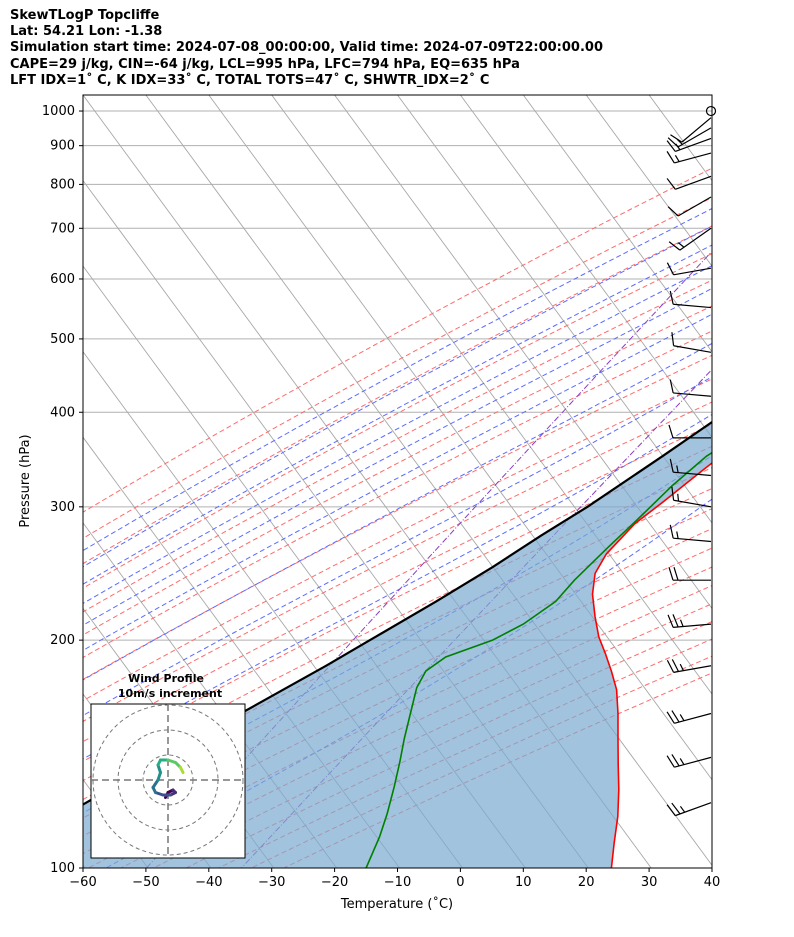 The height and width of the screenshot is (937, 794). I want to click on x-tick-label: 20, so click(586, 882).